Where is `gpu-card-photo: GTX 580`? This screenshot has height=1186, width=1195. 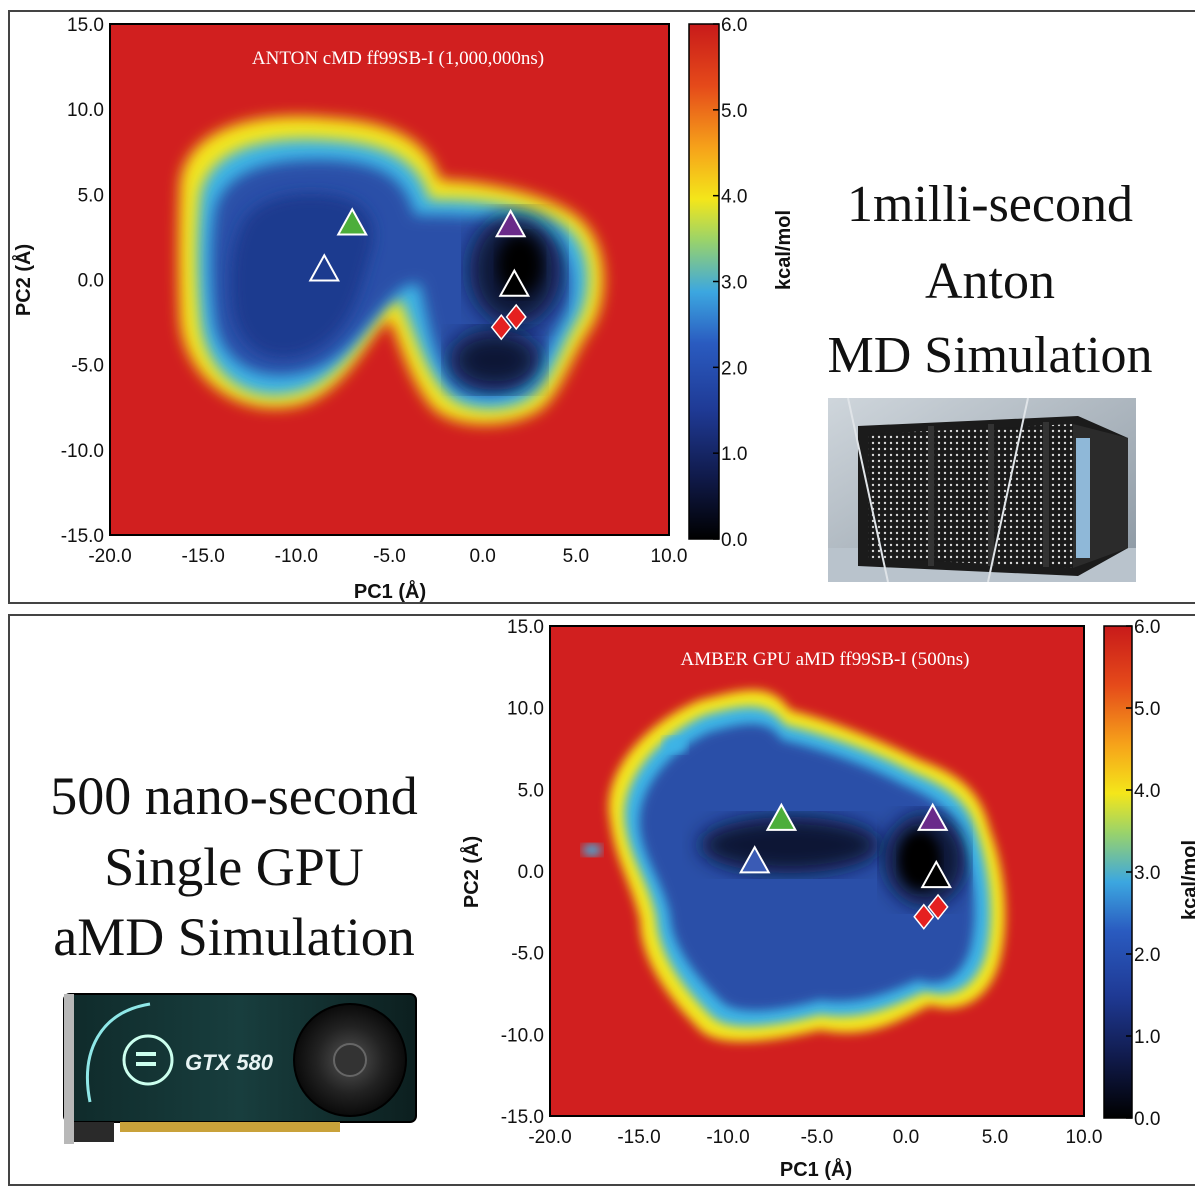
gpu-card-photo: GTX 580 is located at coordinates (240, 1068).